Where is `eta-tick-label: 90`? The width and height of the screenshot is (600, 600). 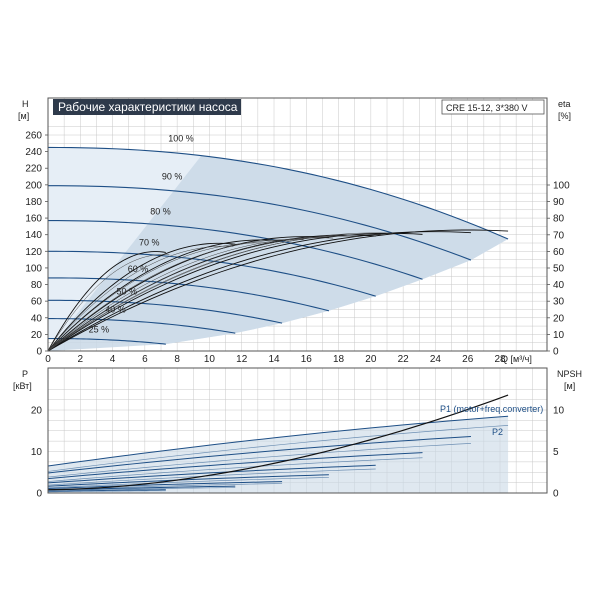 eta-tick-label: 90 is located at coordinates (559, 202).